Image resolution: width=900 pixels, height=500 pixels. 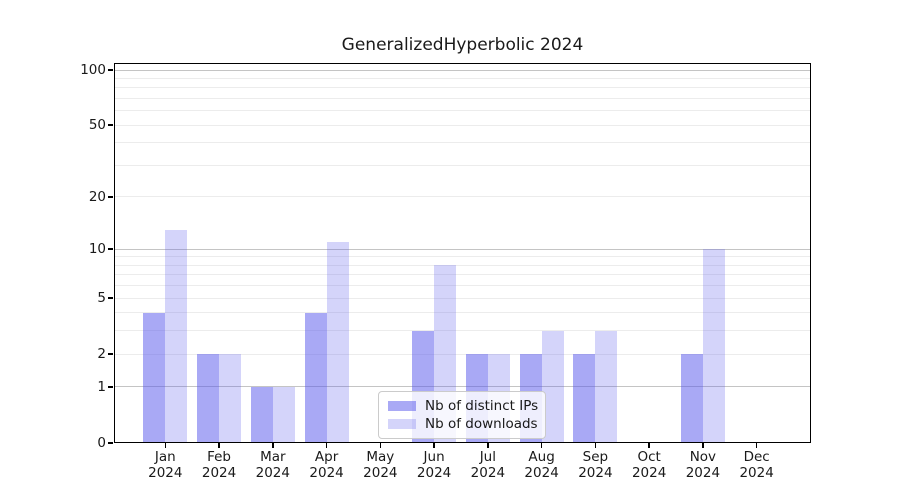 What do you see at coordinates (541, 457) in the screenshot?
I see `x-tick-month: Aug` at bounding box center [541, 457].